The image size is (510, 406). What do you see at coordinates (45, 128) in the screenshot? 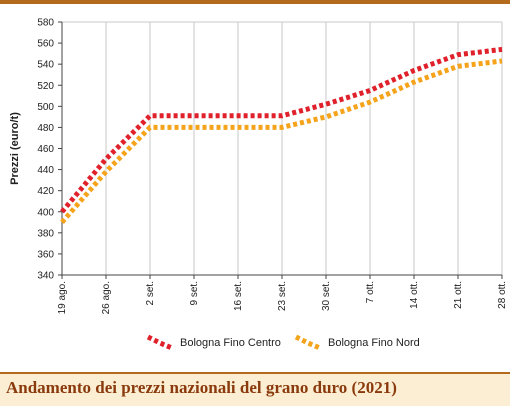
I see `y-tick-label: 480` at bounding box center [45, 128].